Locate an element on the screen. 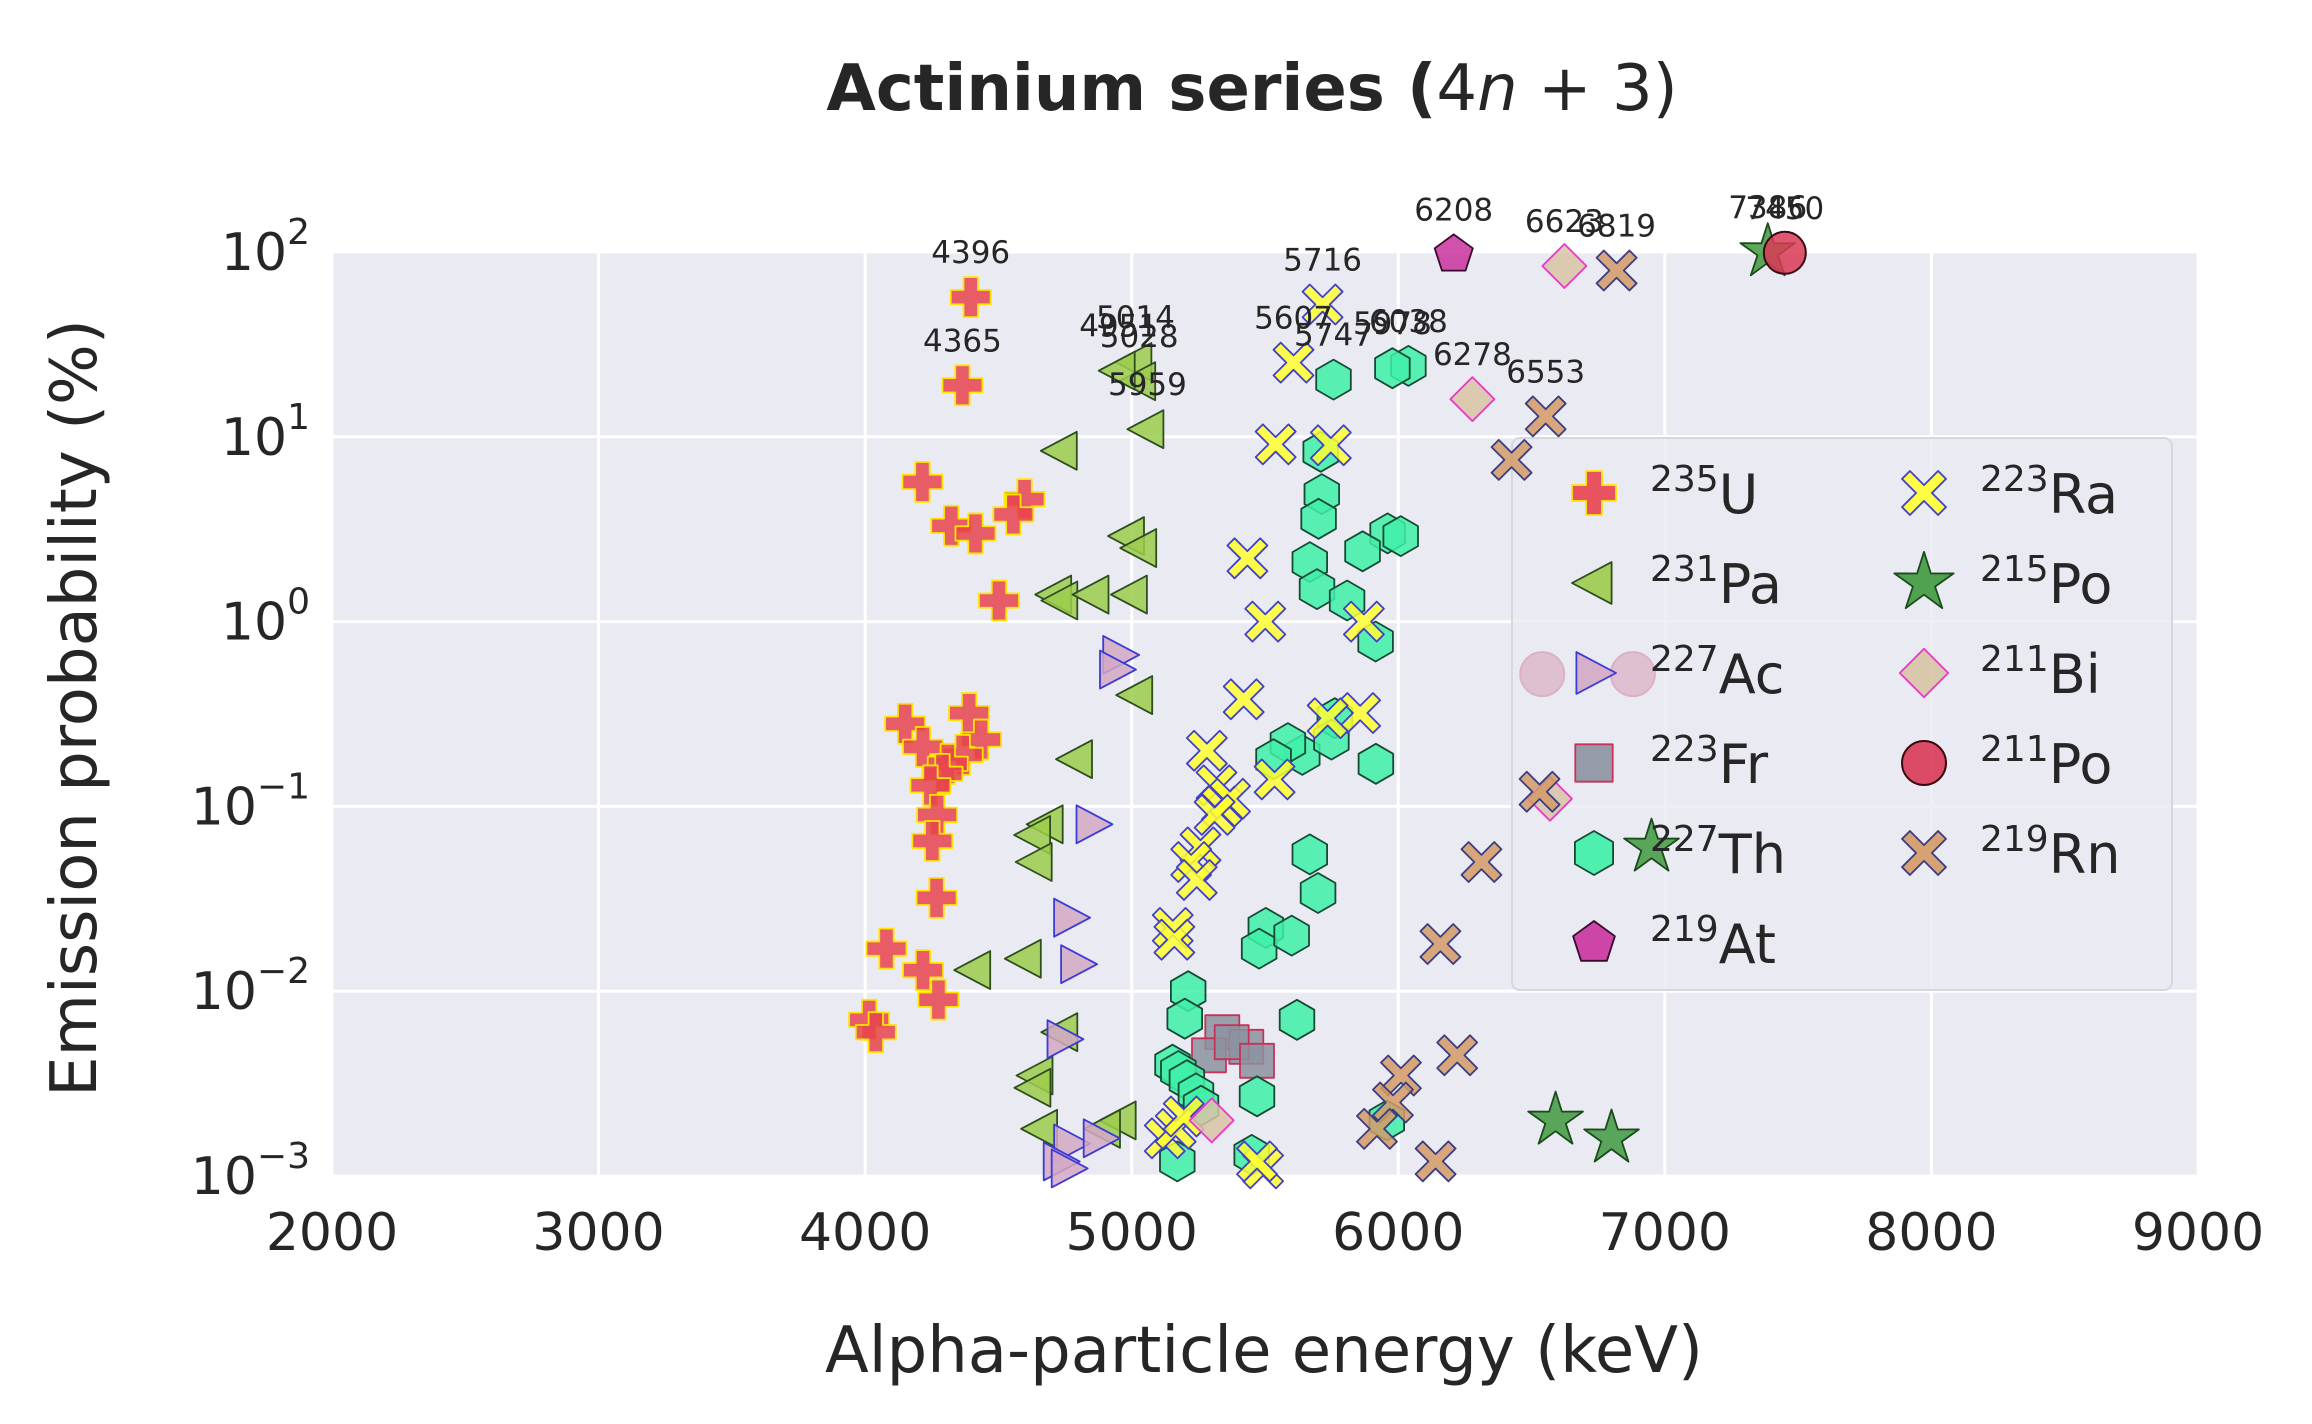 This screenshot has height=1424, width=2312. chart-title-part-4: + 3) is located at coordinates (1598, 89).